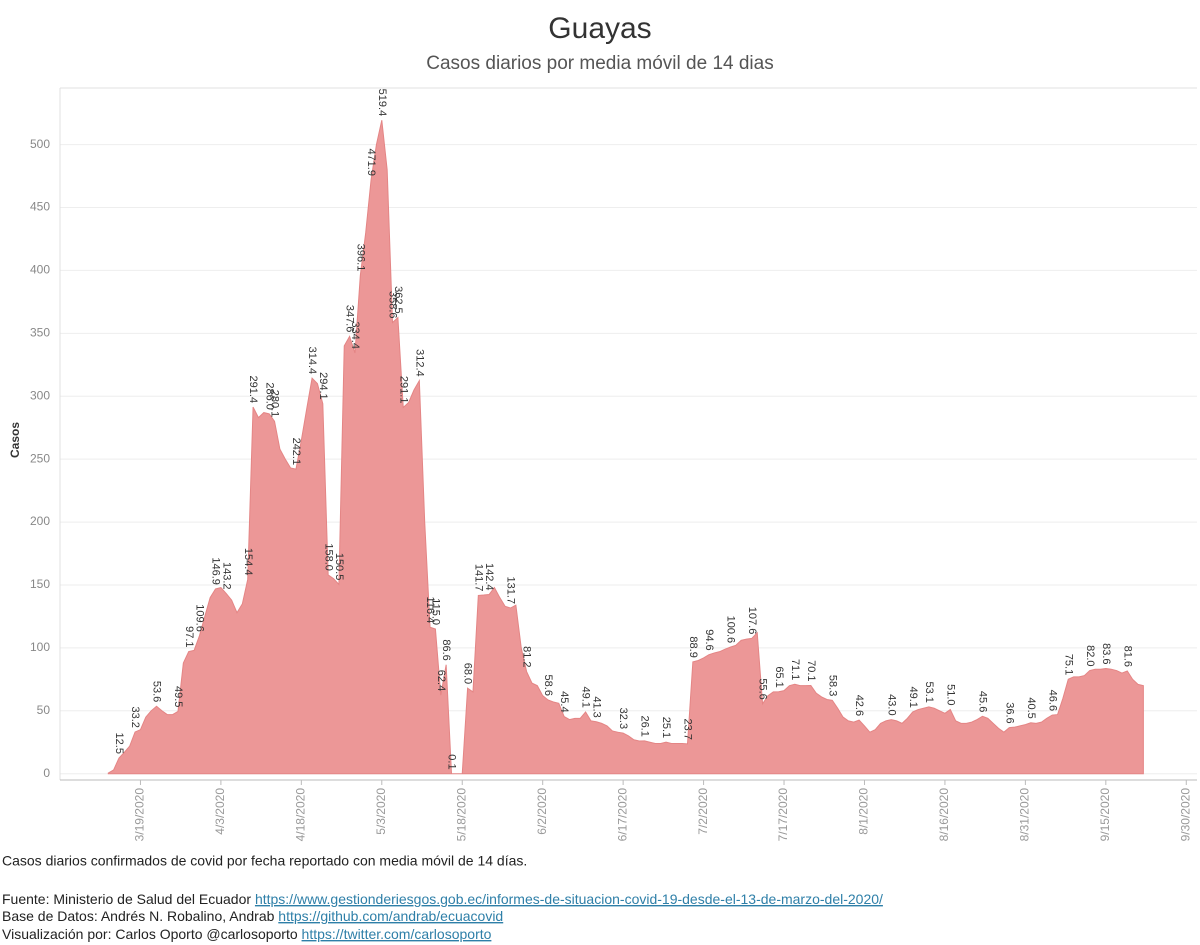 This screenshot has width=1200, height=945. Describe the element at coordinates (859, 705) in the screenshot. I see `data-label: 42.6` at that location.